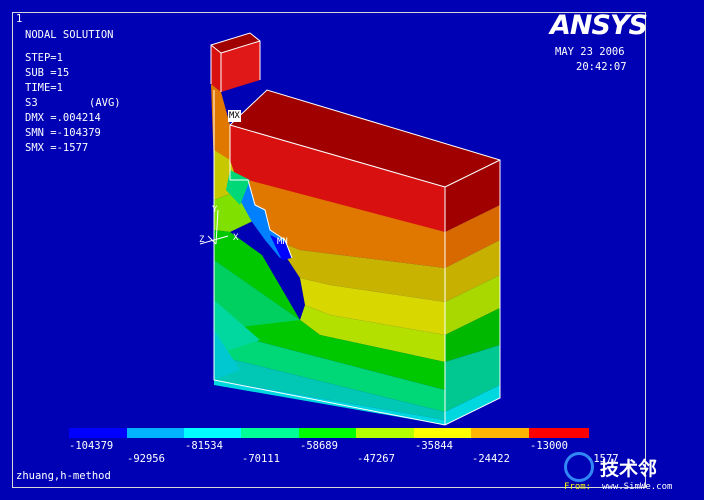 Image resolution: width=704 pixels, height=500 pixels. Describe the element at coordinates (319, 446) in the screenshot. I see `legend-top-label-3: -58689` at that location.